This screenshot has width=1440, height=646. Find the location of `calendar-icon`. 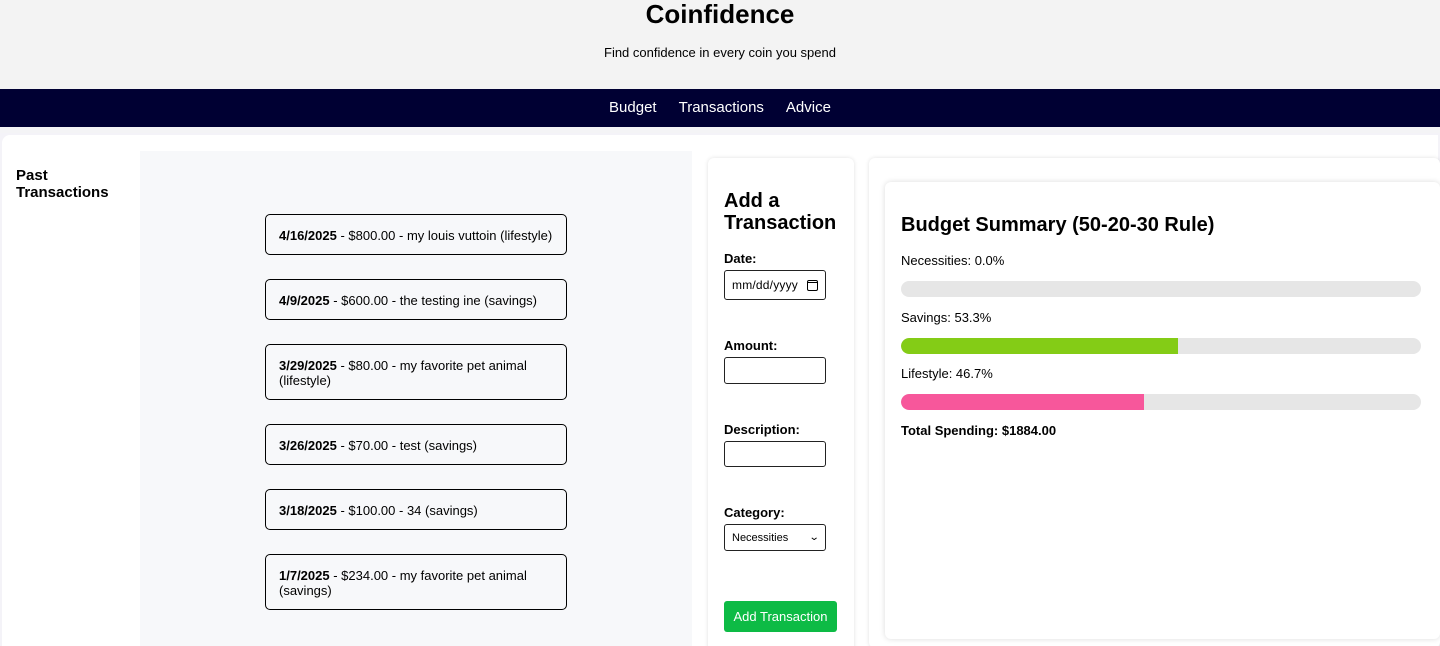

calendar-icon is located at coordinates (812, 285).